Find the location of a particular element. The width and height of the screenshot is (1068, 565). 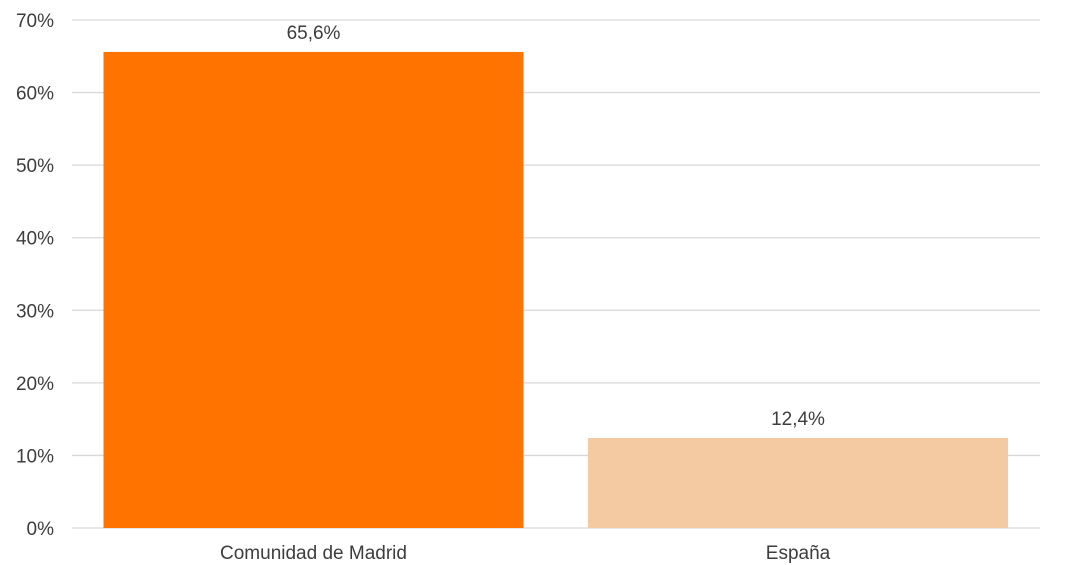

category-label: Comunidad de Madrid is located at coordinates (313, 553).